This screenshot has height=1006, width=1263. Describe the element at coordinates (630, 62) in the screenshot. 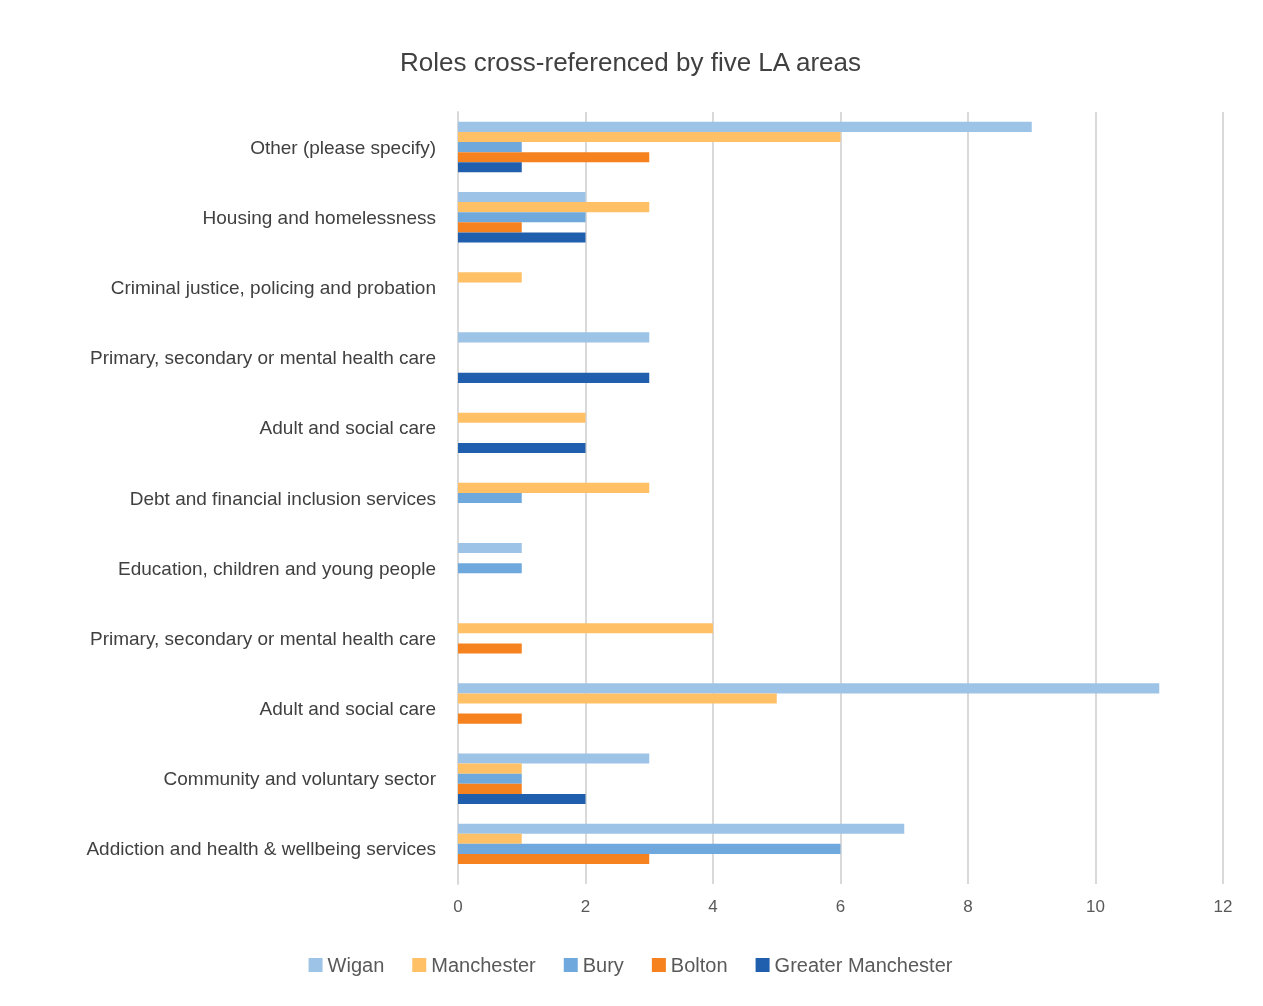

I see `chart-title: Roles cross-referenced by five LA areas` at that location.